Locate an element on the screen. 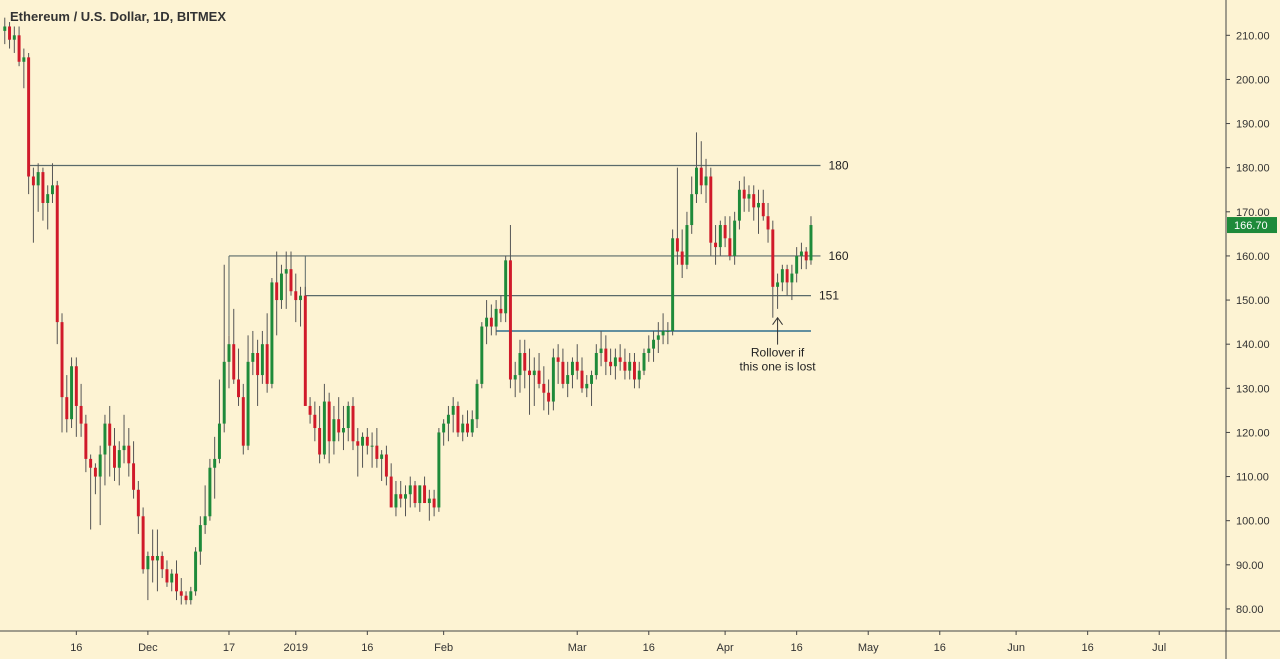 This screenshot has height=659, width=1280. price-tick-label: 160.00 is located at coordinates (1253, 257).